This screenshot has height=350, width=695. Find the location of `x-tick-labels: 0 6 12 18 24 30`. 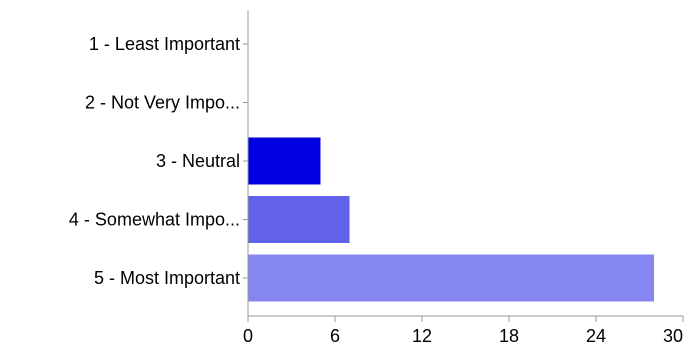

x-tick-labels: 0 6 12 18 24 30 is located at coordinates (463, 336).